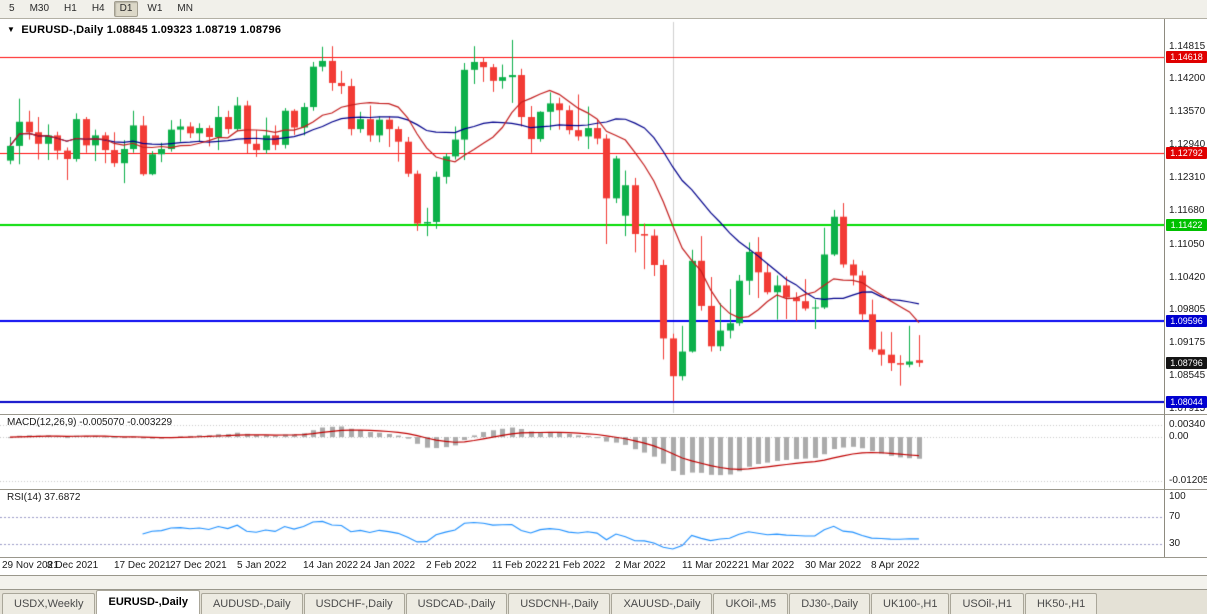  I want to click on chart-ohlc-readout: 1.08845 1.09323 1.08719 1.08796, so click(194, 30).